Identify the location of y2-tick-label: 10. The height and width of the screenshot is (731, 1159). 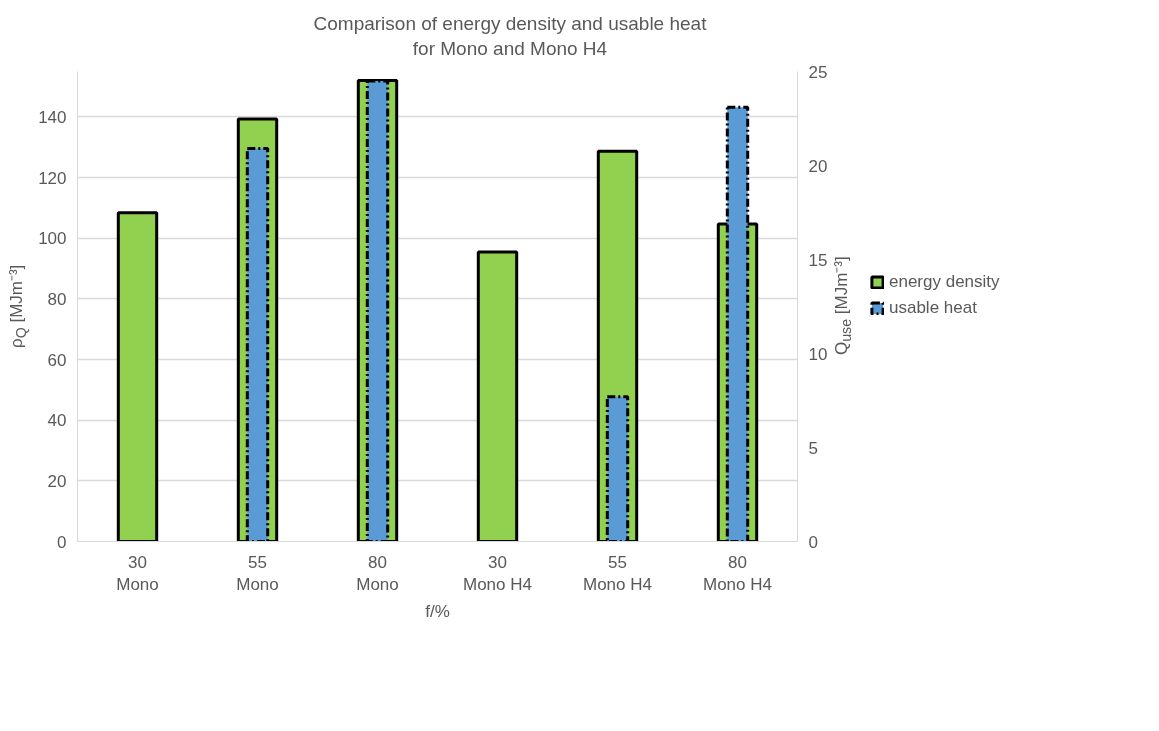
(818, 354).